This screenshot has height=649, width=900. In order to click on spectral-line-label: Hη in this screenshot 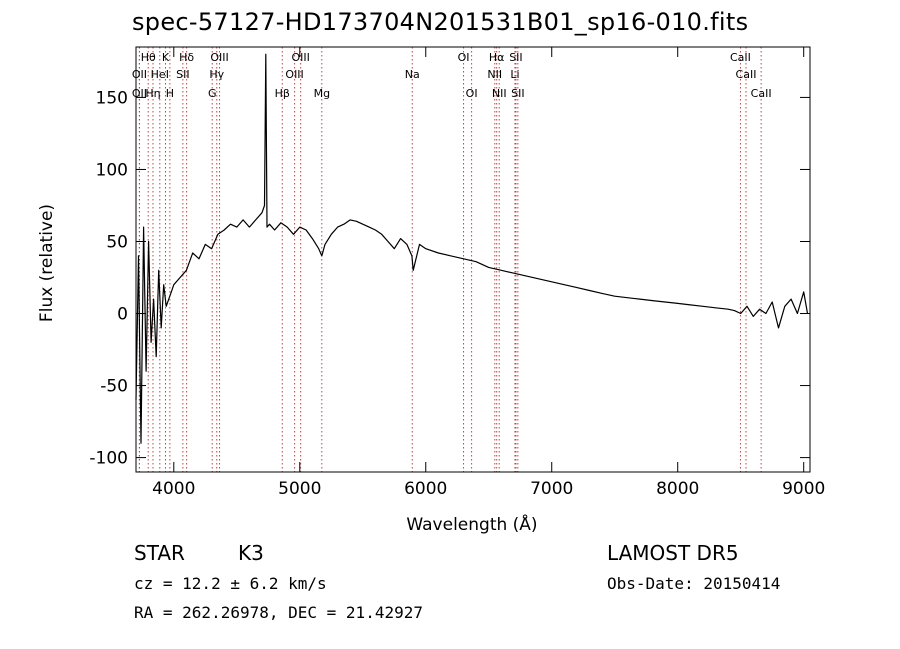, I will do `click(152, 93)`.